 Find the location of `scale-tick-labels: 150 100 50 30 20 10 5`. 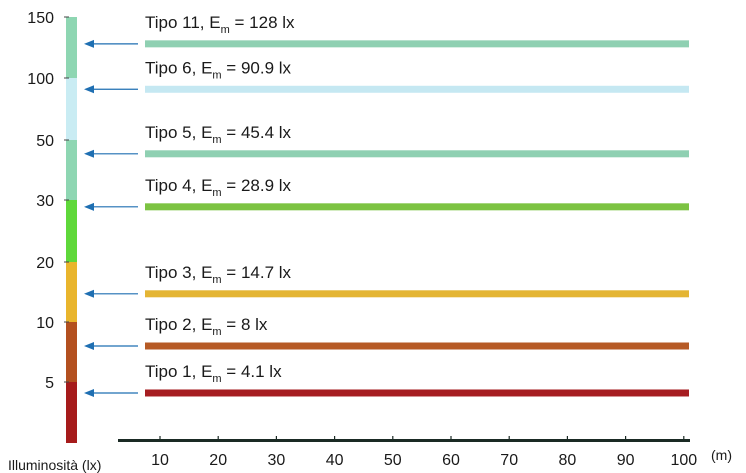

scale-tick-labels: 150 100 50 30 20 10 5 is located at coordinates (48, 201).